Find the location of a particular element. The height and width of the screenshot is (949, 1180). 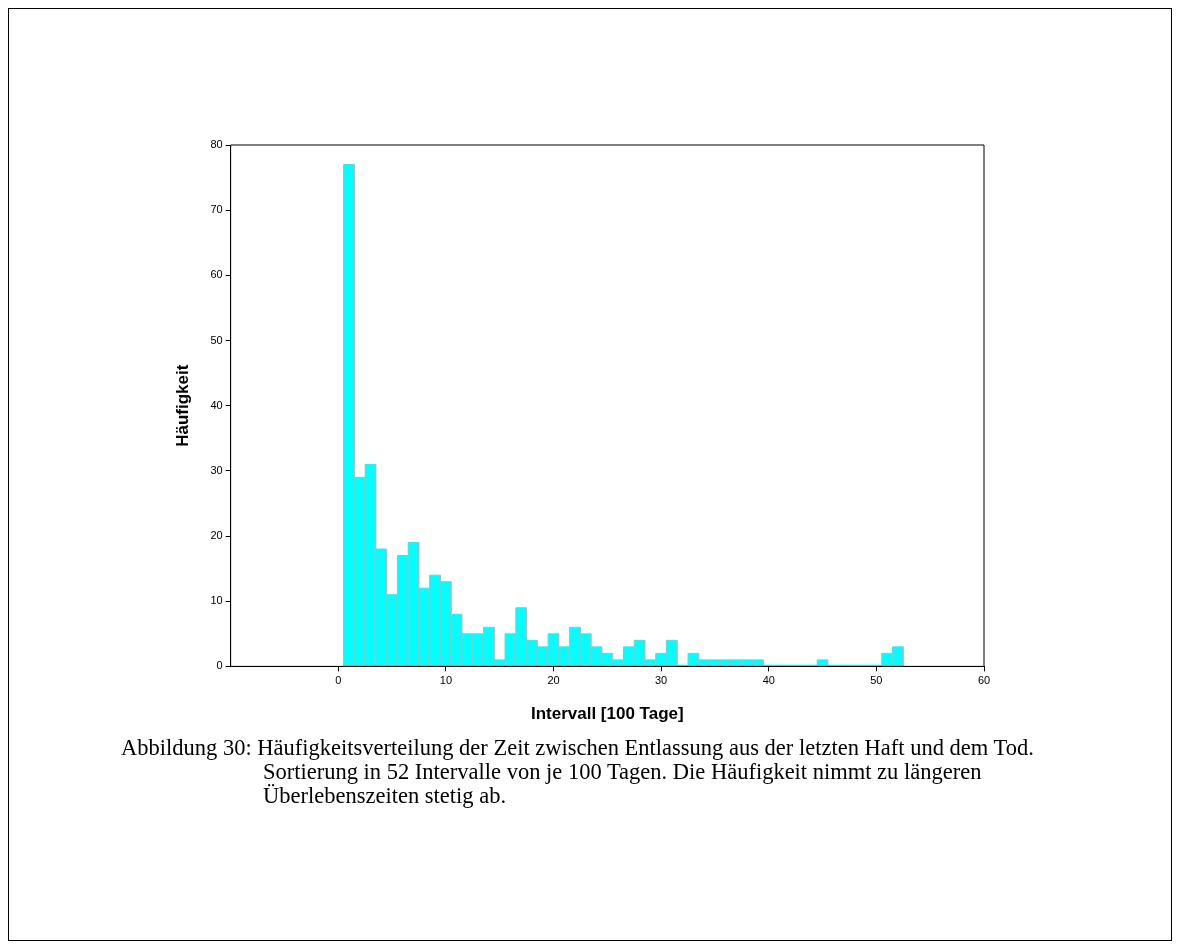

x-tick-label: 10 is located at coordinates (446, 680).